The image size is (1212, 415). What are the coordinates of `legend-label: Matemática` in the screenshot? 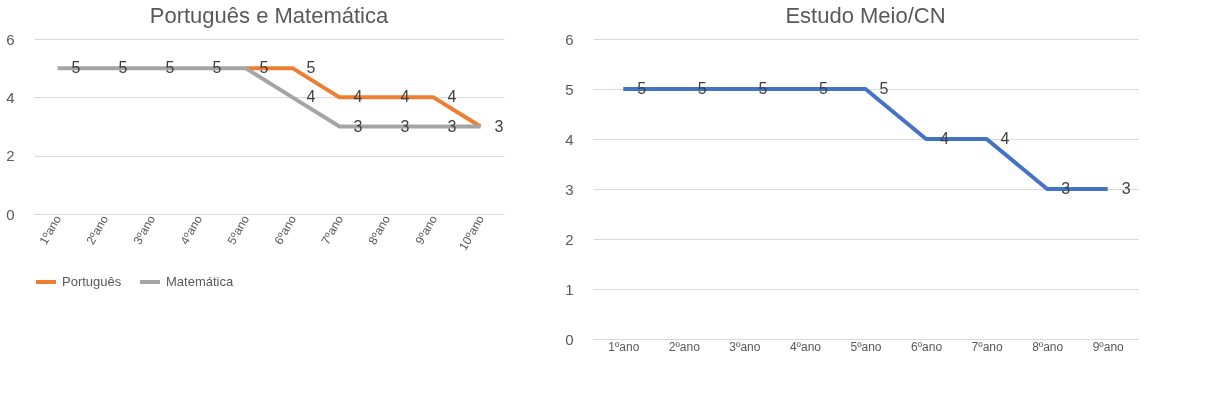 It's located at (200, 281).